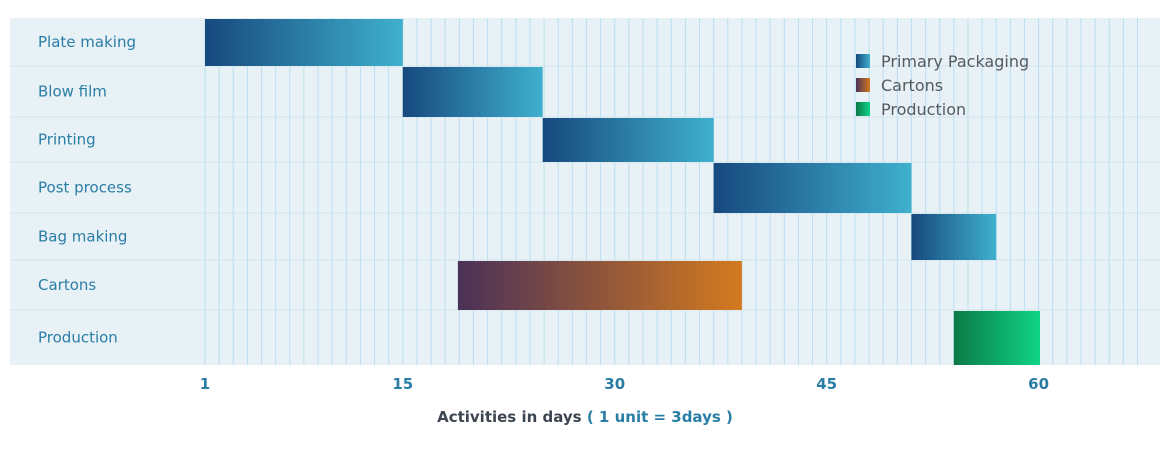 This screenshot has height=450, width=1170. Describe the element at coordinates (78, 338) in the screenshot. I see `row-label: Production` at that location.